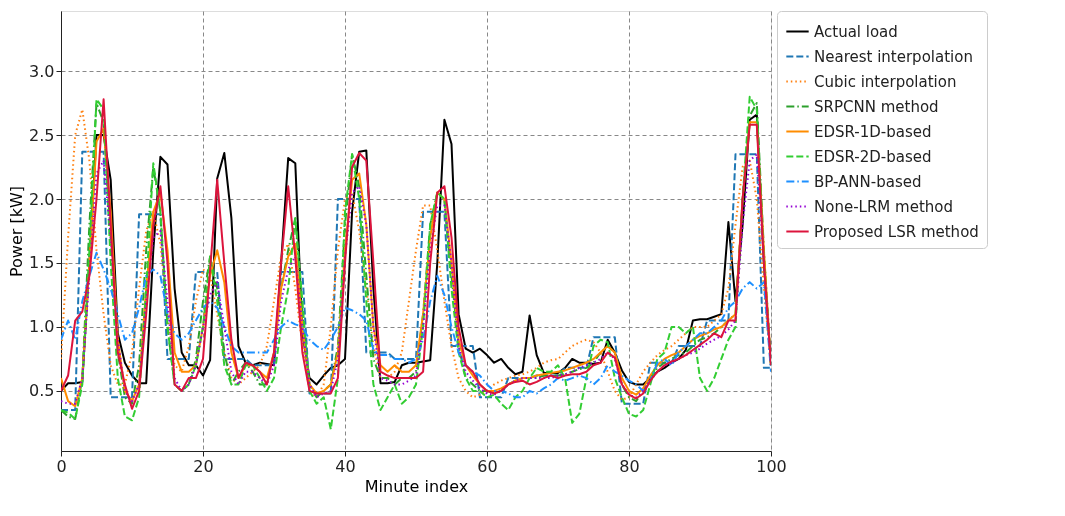 The height and width of the screenshot is (516, 1065). I want to click on x-tick-label: 60, so click(487, 466).